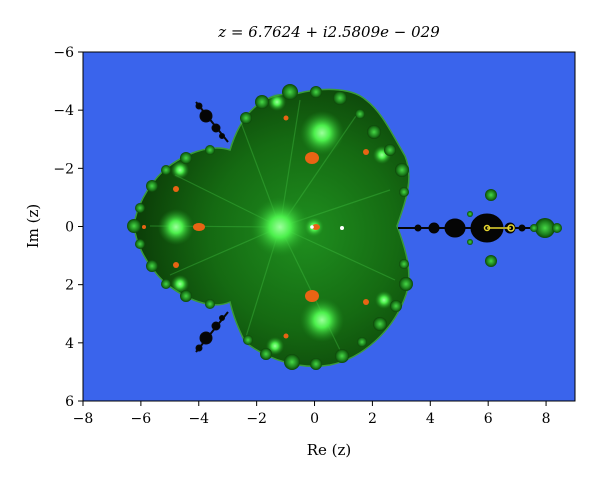 The width and height of the screenshot is (600, 481). Describe the element at coordinates (322, 133) in the screenshot. I see `glow-upper` at that location.